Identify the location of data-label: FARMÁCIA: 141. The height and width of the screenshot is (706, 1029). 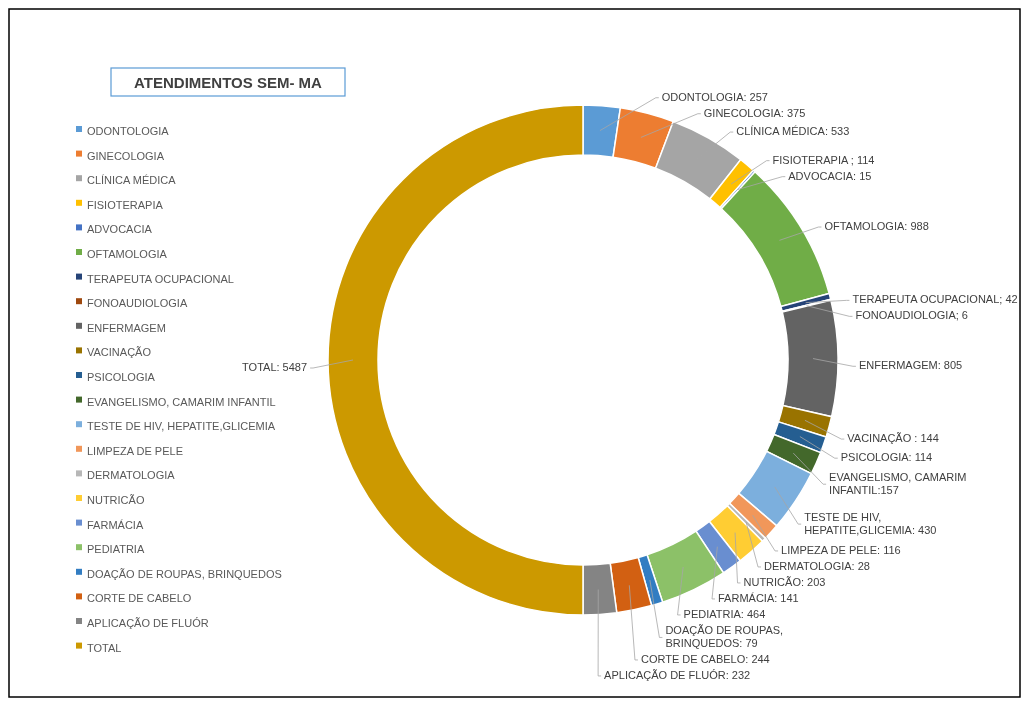
(758, 597).